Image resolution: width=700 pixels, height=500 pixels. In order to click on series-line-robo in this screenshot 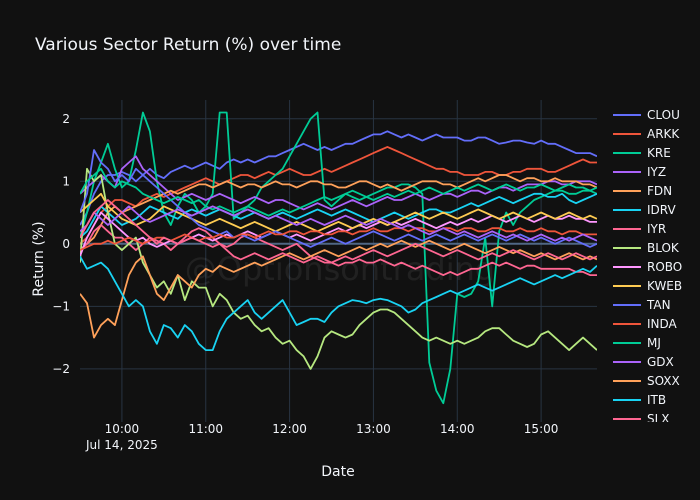, I will do `click(338, 234)`.